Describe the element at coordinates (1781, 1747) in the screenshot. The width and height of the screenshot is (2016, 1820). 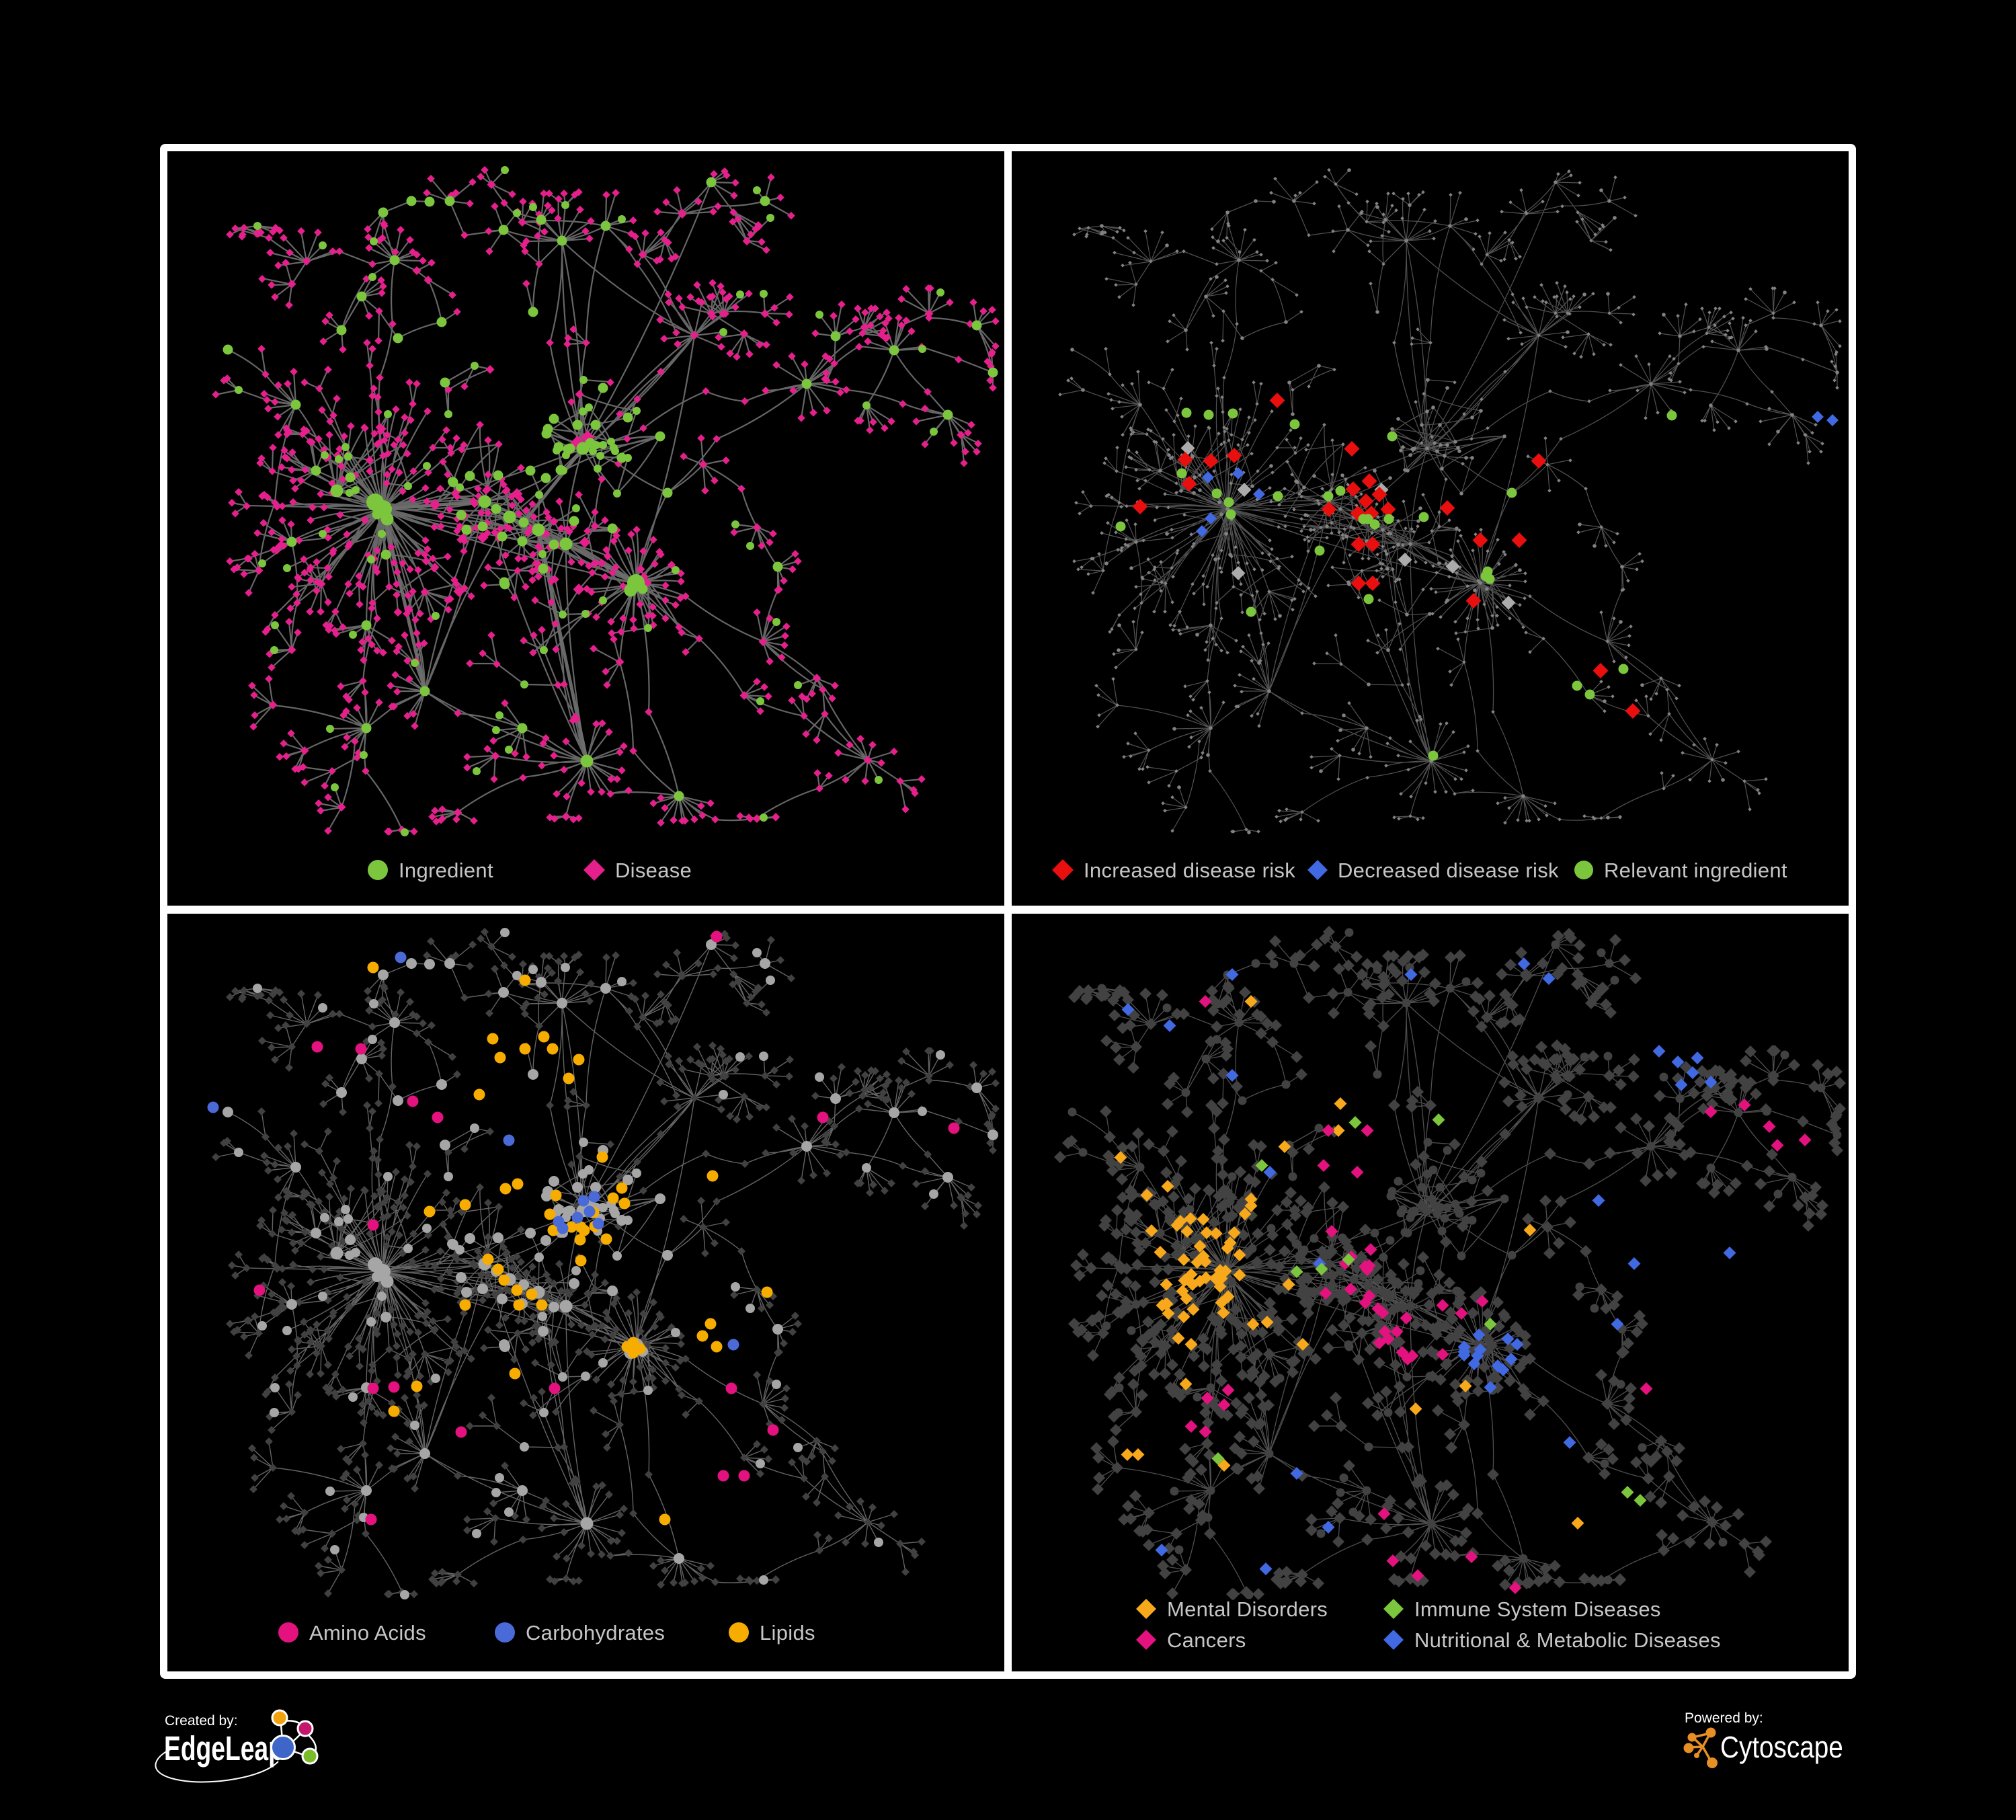
I see `svg-text: Cytoscape` at that location.